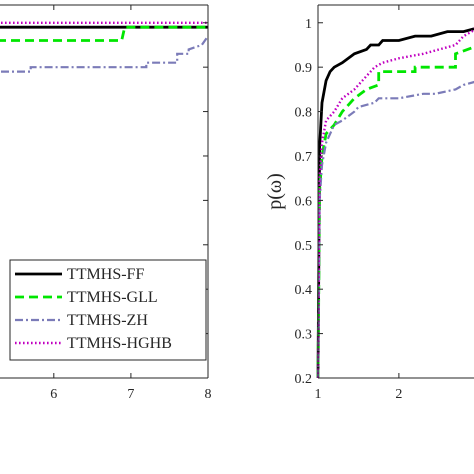 The image size is (474, 474). I want to click on y-tick-label: 0.6, so click(304, 201).